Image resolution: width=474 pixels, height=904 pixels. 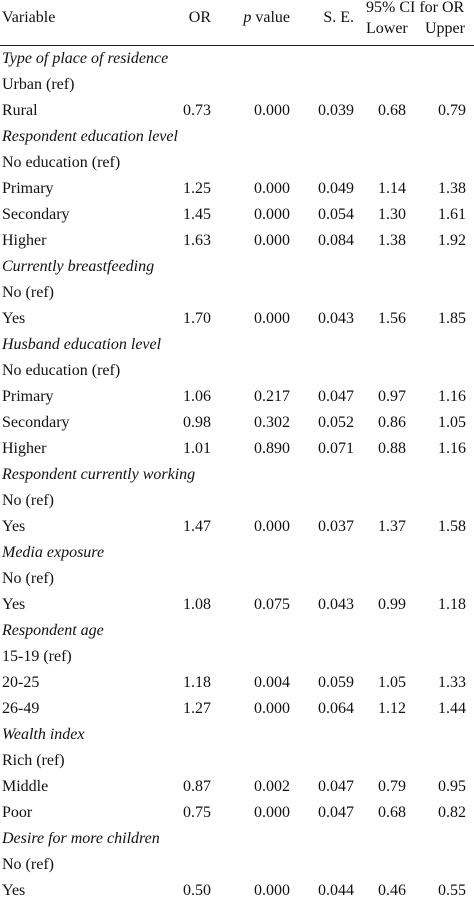 What do you see at coordinates (336, 448) in the screenshot?
I see `cell-se: 0.071` at bounding box center [336, 448].